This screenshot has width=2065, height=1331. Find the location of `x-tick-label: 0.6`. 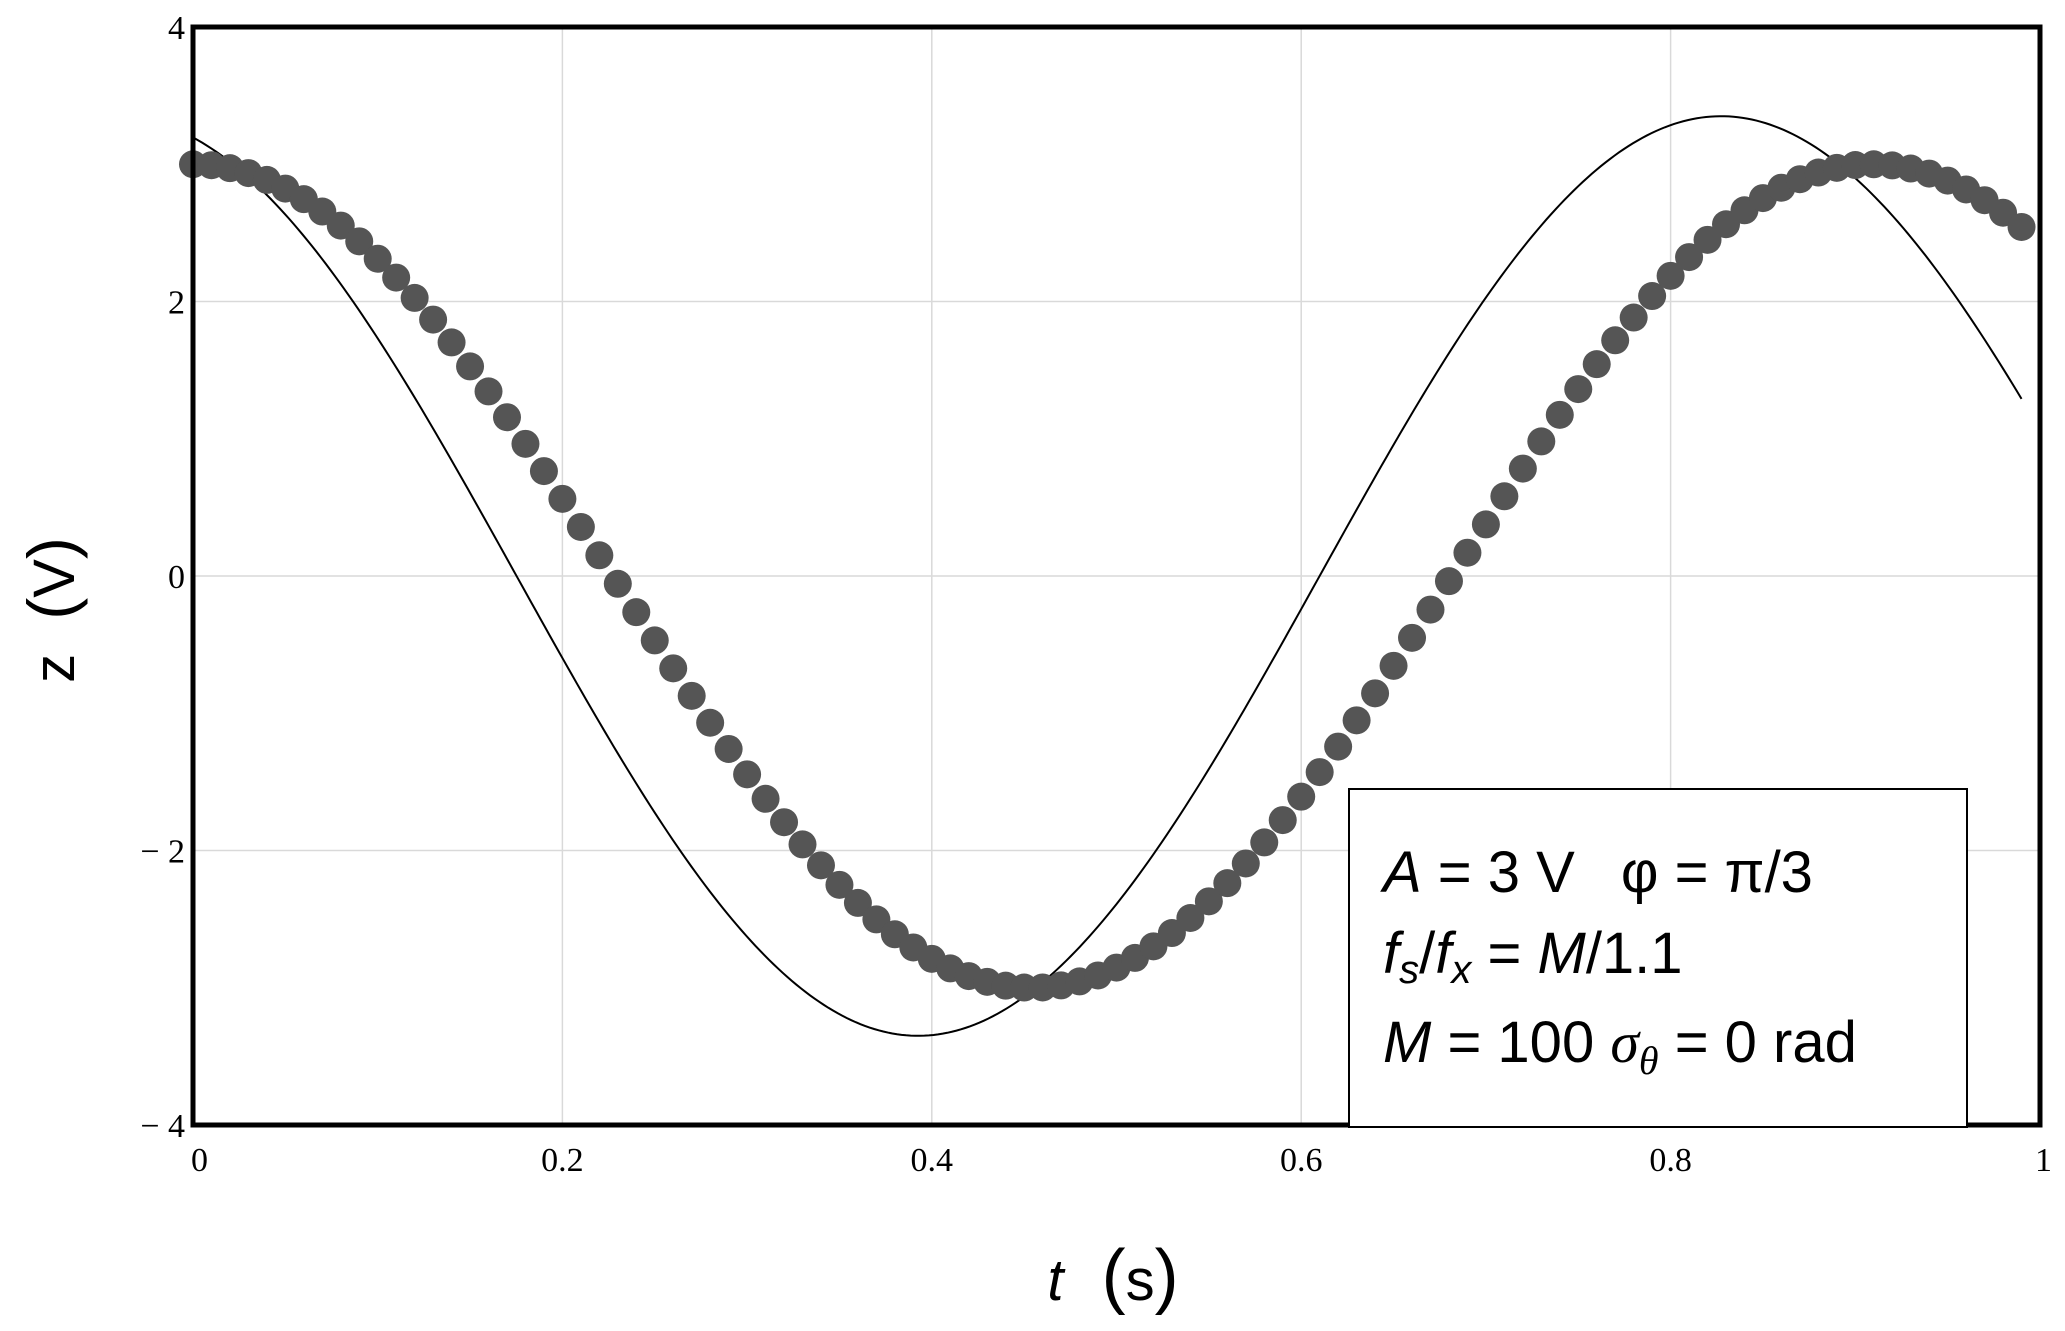

x-tick-label: 0.6 is located at coordinates (1301, 1160).